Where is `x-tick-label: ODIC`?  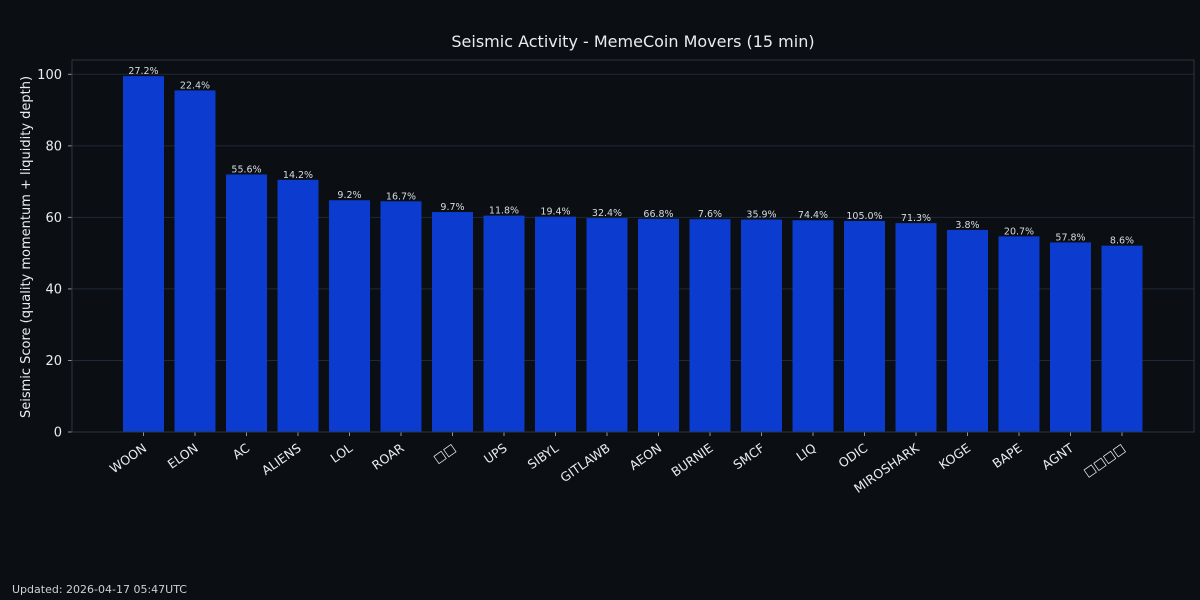
x-tick-label: ODIC is located at coordinates (852, 455).